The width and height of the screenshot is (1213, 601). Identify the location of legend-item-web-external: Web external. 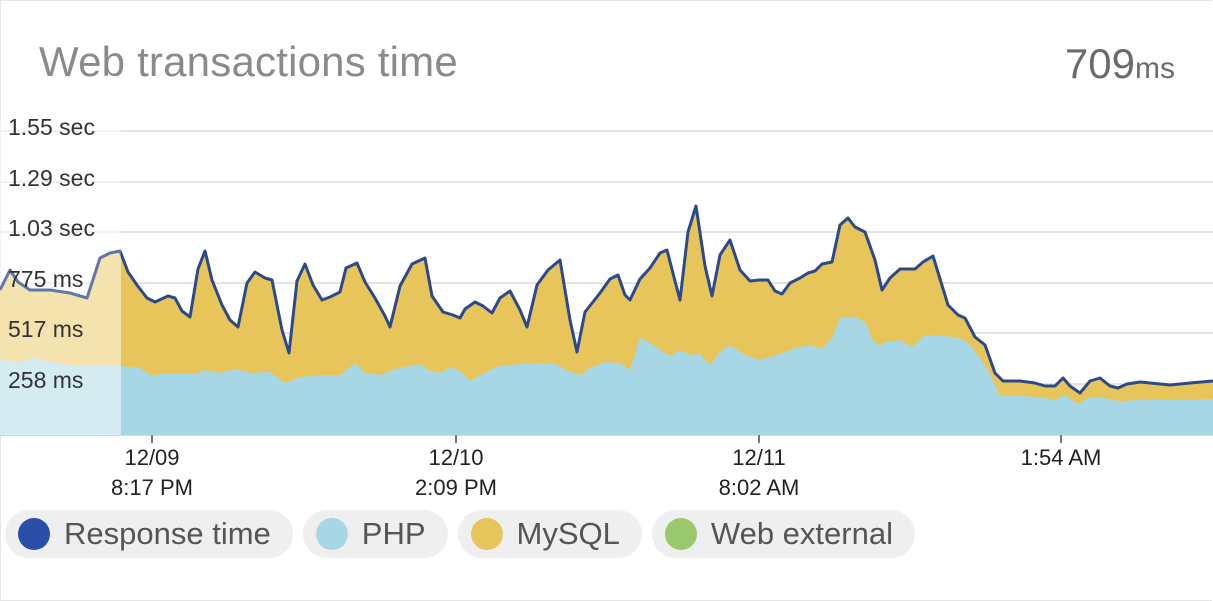
(783, 534).